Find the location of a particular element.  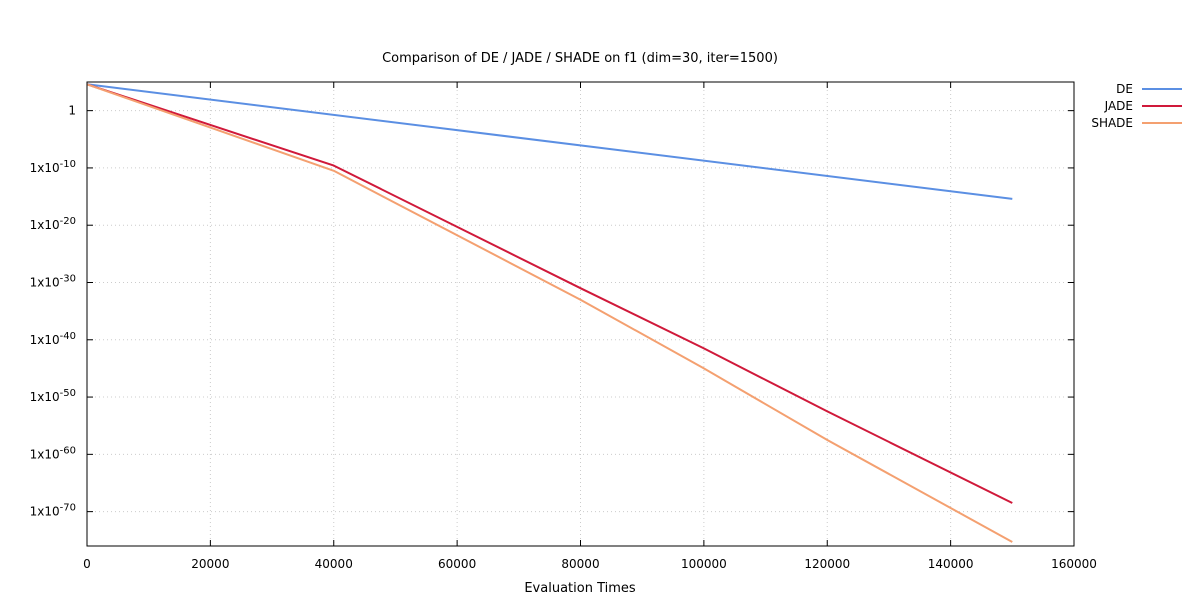

legend-label-shade: SHADE is located at coordinates (1112, 123).